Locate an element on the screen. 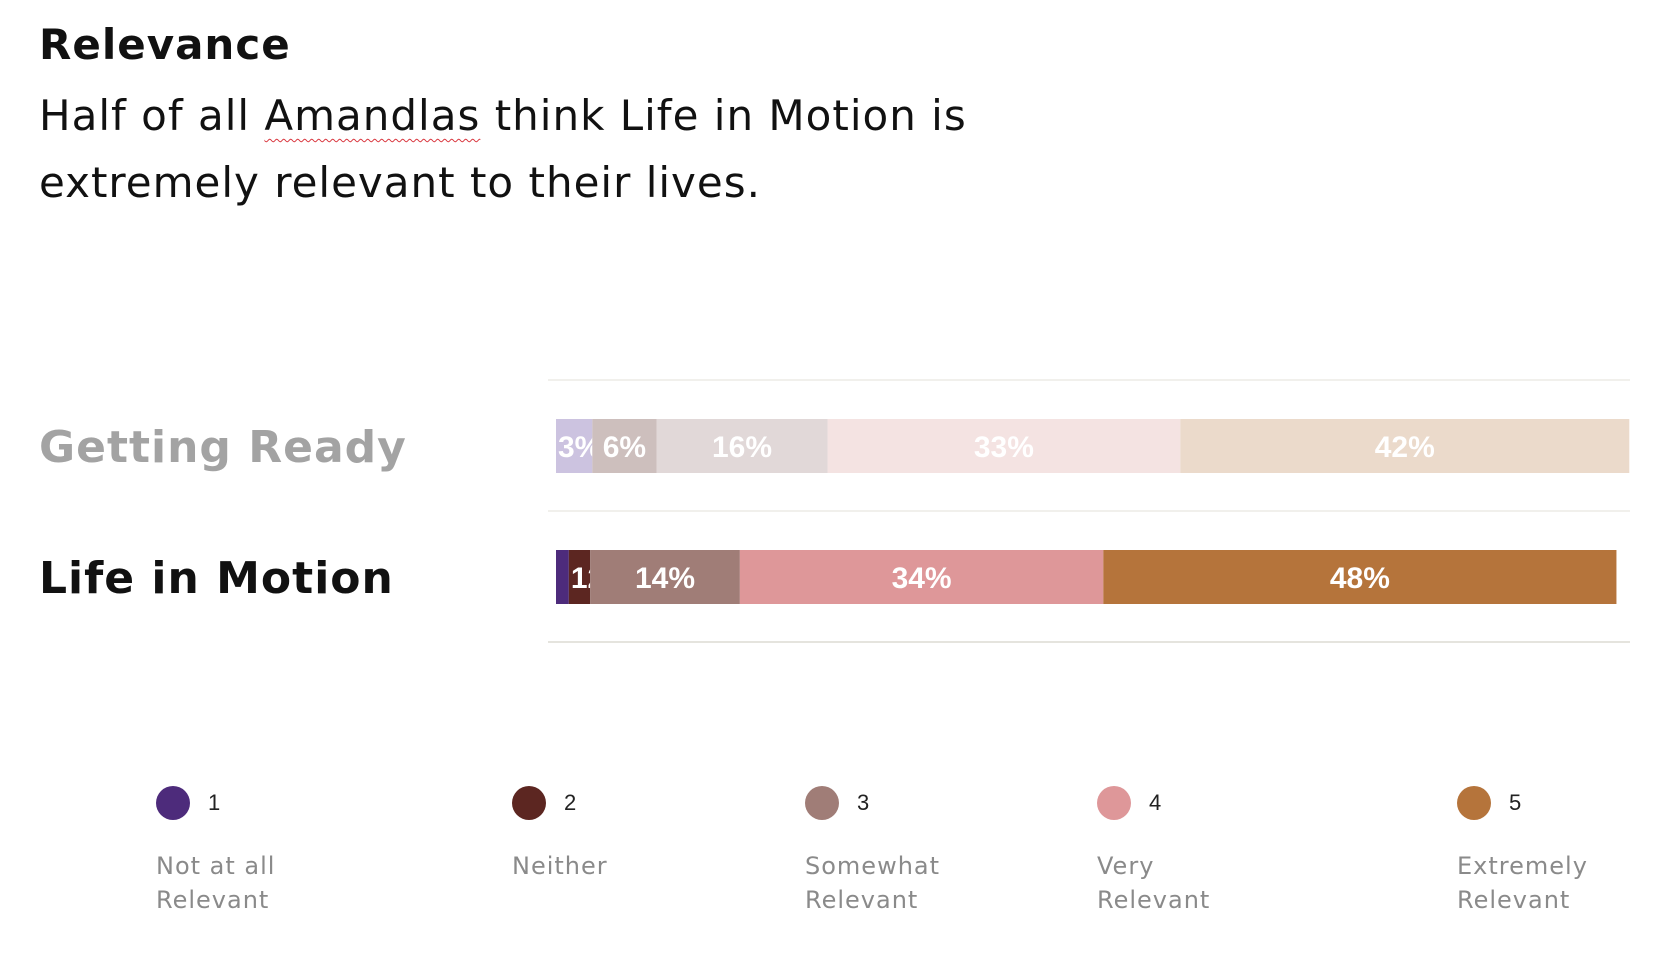 The height and width of the screenshot is (966, 1670). bar-life-in-motion-somewhat-relevant is located at coordinates (665, 577).